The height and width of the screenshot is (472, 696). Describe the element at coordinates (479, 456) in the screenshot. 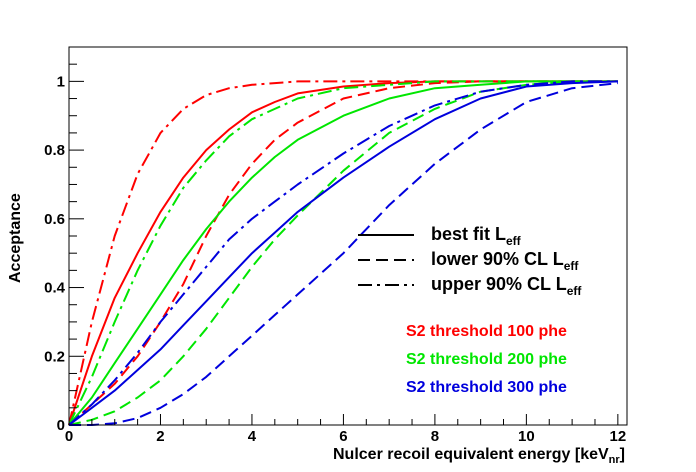

I see `x-axis-title: Nulcer recoil equivalent energy [keVnr]` at that location.